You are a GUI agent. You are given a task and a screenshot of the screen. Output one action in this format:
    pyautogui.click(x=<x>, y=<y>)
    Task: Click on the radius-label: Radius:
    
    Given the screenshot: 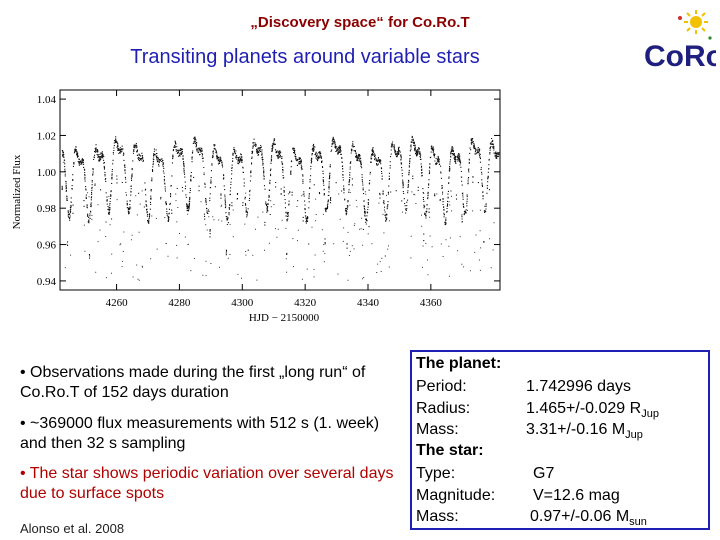 What is the action you would take?
    pyautogui.click(x=443, y=408)
    